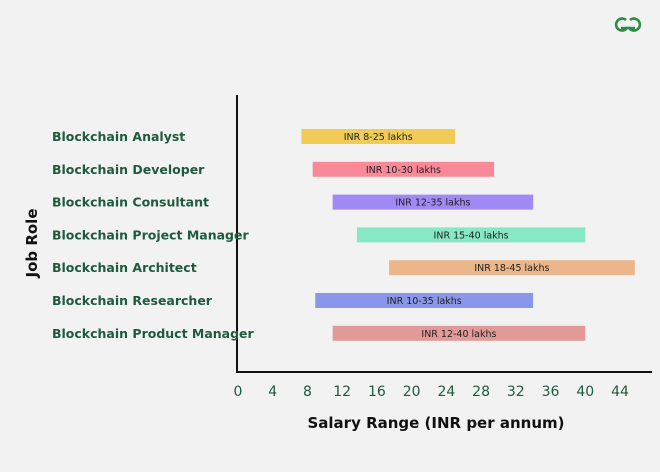  What do you see at coordinates (238, 392) in the screenshot?
I see `x-tick-label: 0` at bounding box center [238, 392].